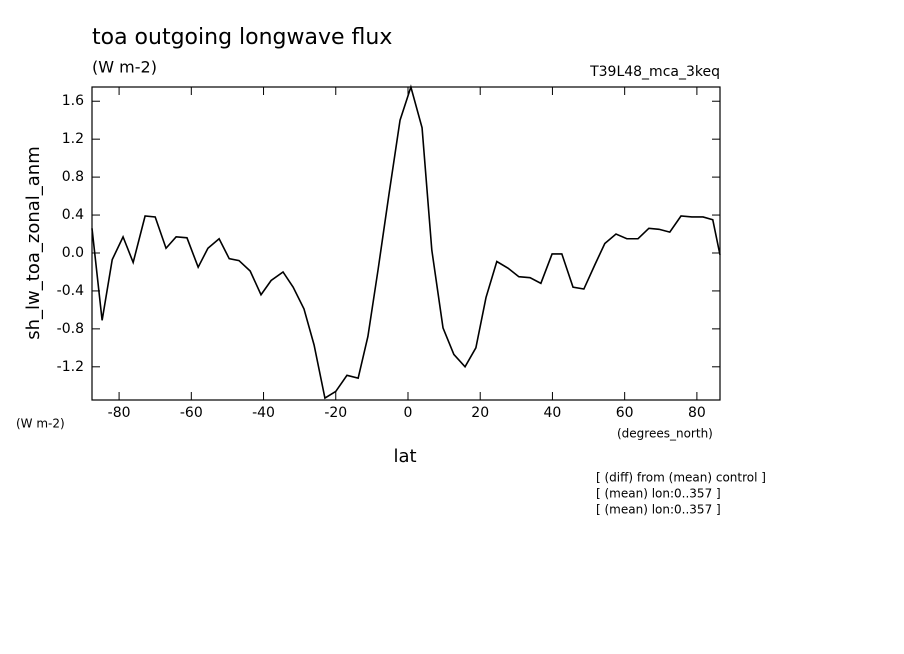 The width and height of the screenshot is (904, 654). What do you see at coordinates (404, 456) in the screenshot?
I see `x-axis-label: lat` at bounding box center [404, 456].